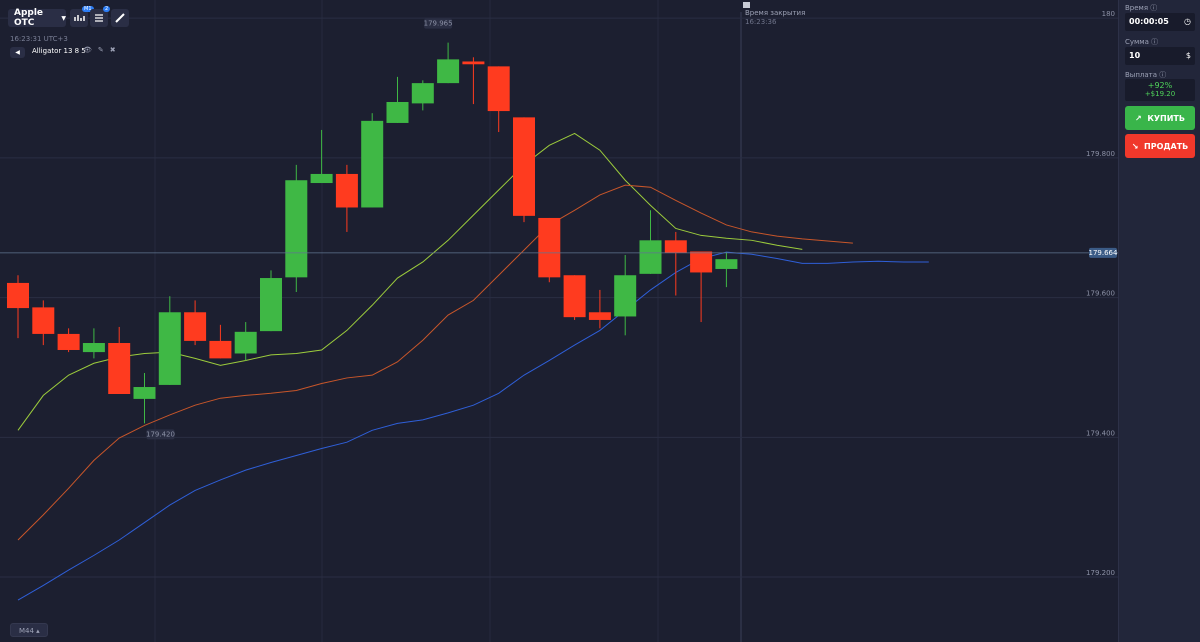 Image resolution: width=1200 pixels, height=642 pixels. I want to click on timeframe: M44, so click(26, 631).